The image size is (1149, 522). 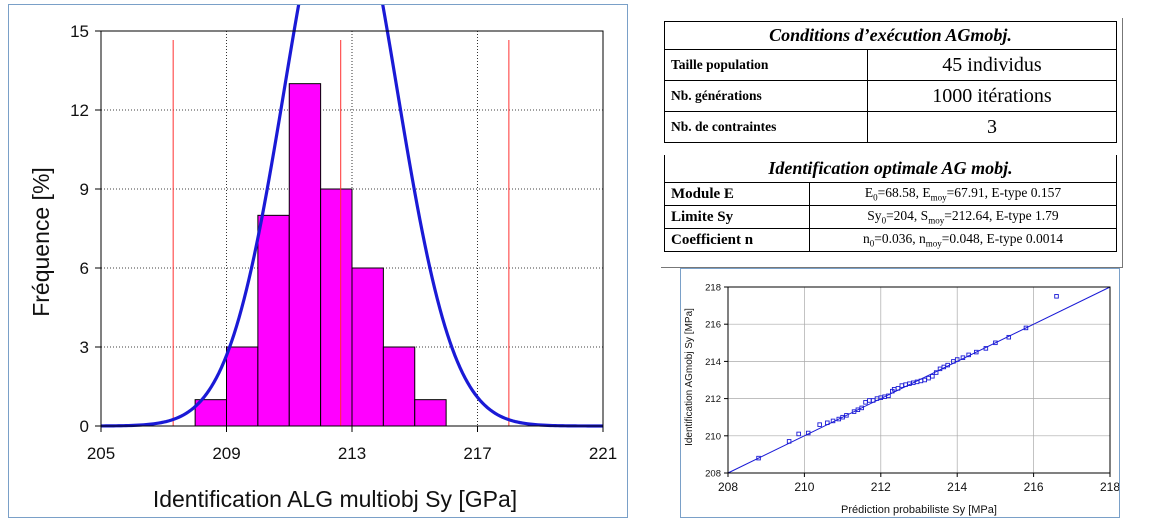 What do you see at coordinates (992, 127) in the screenshot?
I see `row-value: 3` at bounding box center [992, 127].